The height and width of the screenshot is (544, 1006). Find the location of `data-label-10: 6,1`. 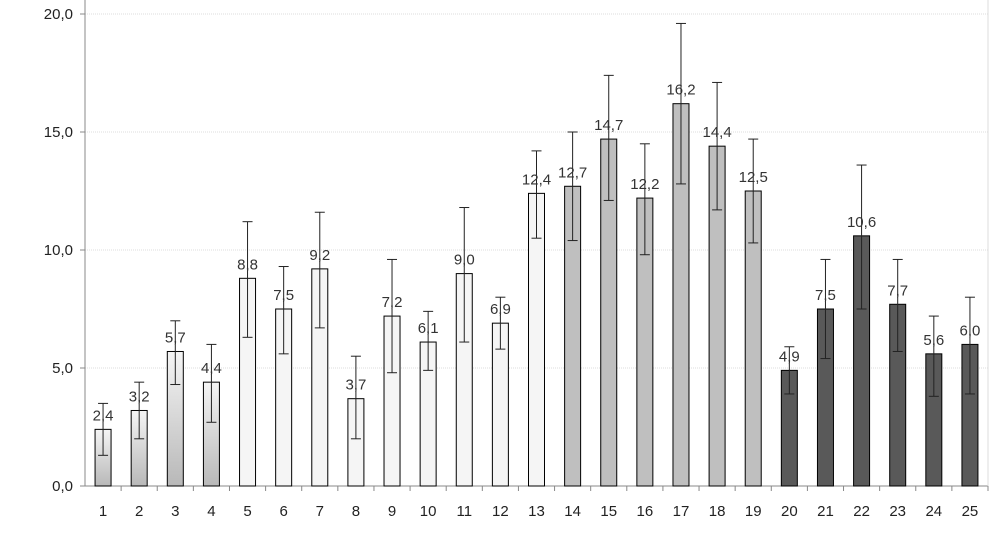

data-label-10: 6,1 is located at coordinates (428, 328).